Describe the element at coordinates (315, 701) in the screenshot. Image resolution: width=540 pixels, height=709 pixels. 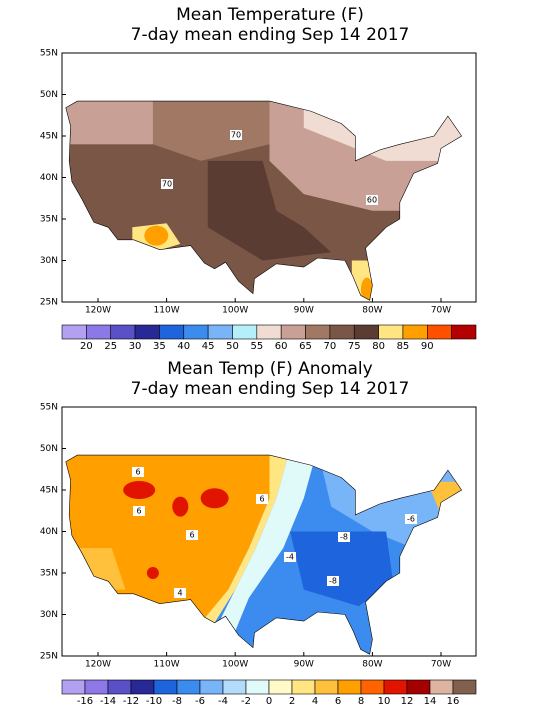
I see `colorbar-label: 4` at that location.